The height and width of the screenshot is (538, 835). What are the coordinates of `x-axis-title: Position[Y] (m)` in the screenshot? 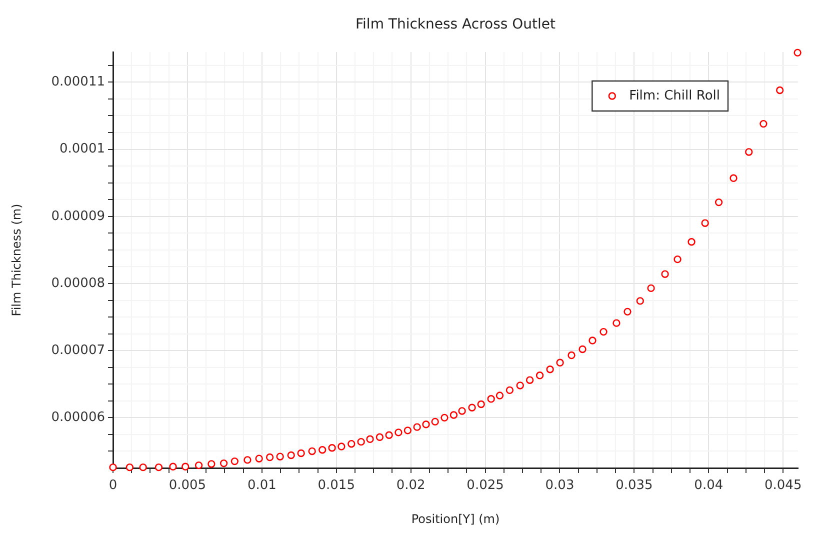 It's located at (455, 519).